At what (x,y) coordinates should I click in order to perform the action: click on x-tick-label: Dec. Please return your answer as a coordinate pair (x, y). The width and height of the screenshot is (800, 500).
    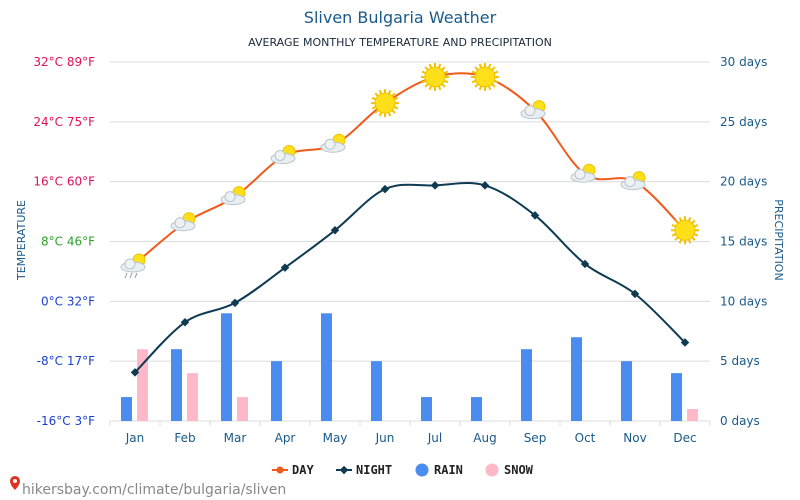
    Looking at the image, I should click on (684, 438).